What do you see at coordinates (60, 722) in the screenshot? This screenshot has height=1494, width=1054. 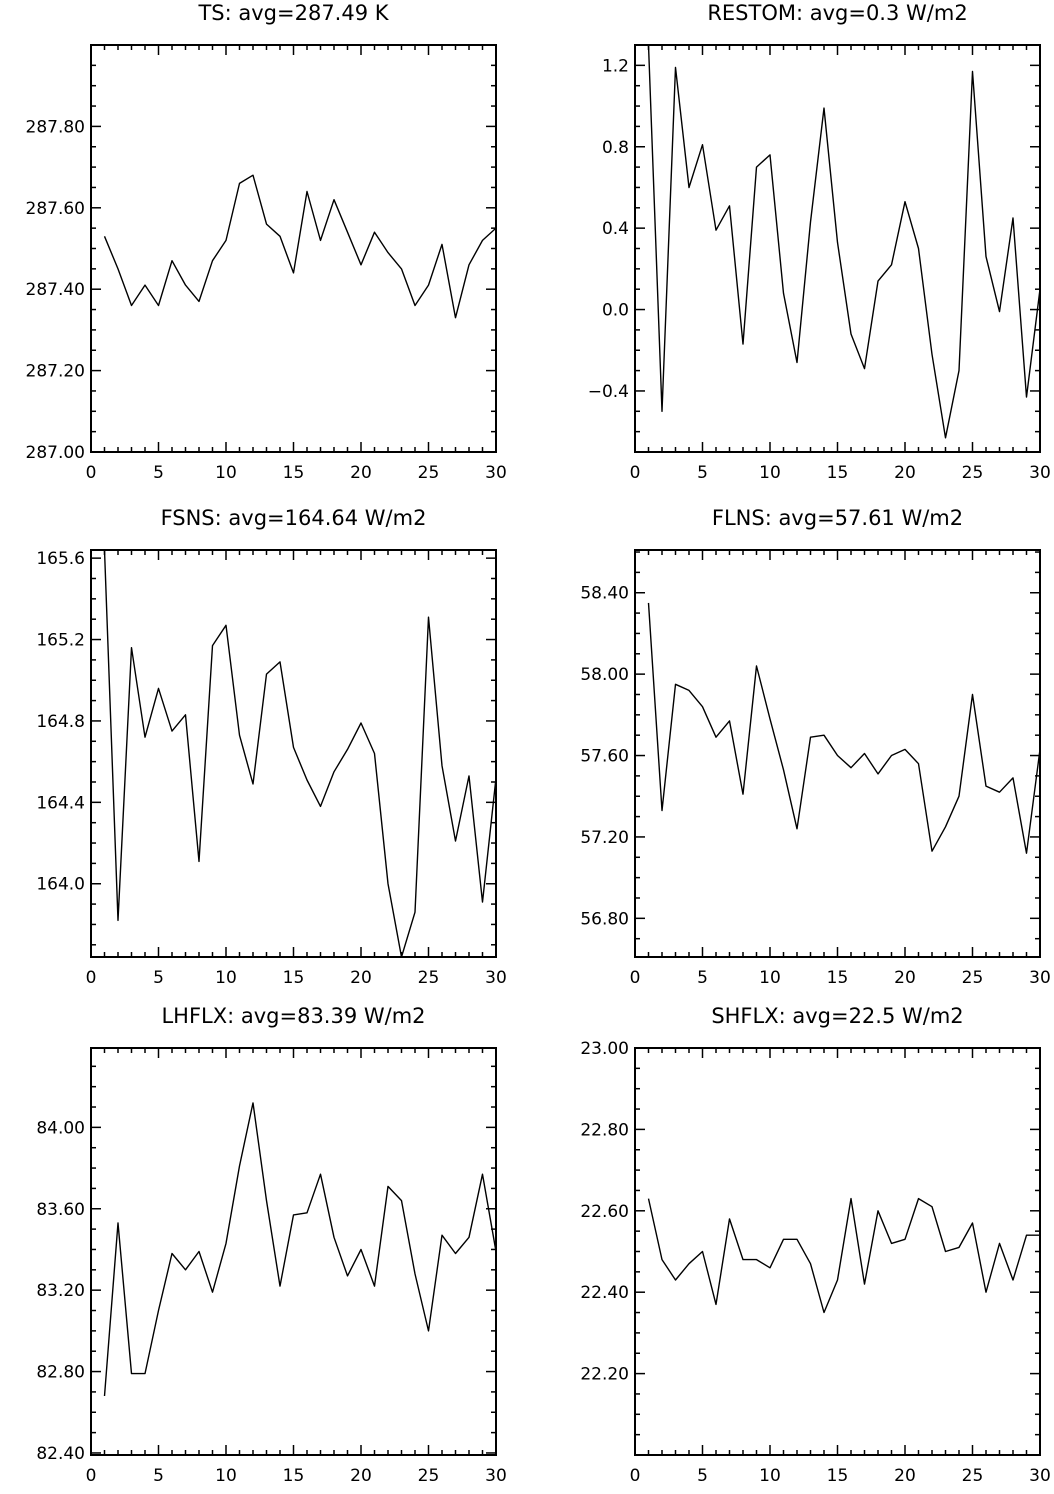 I see `y-tick-label: 164.8` at bounding box center [60, 722].